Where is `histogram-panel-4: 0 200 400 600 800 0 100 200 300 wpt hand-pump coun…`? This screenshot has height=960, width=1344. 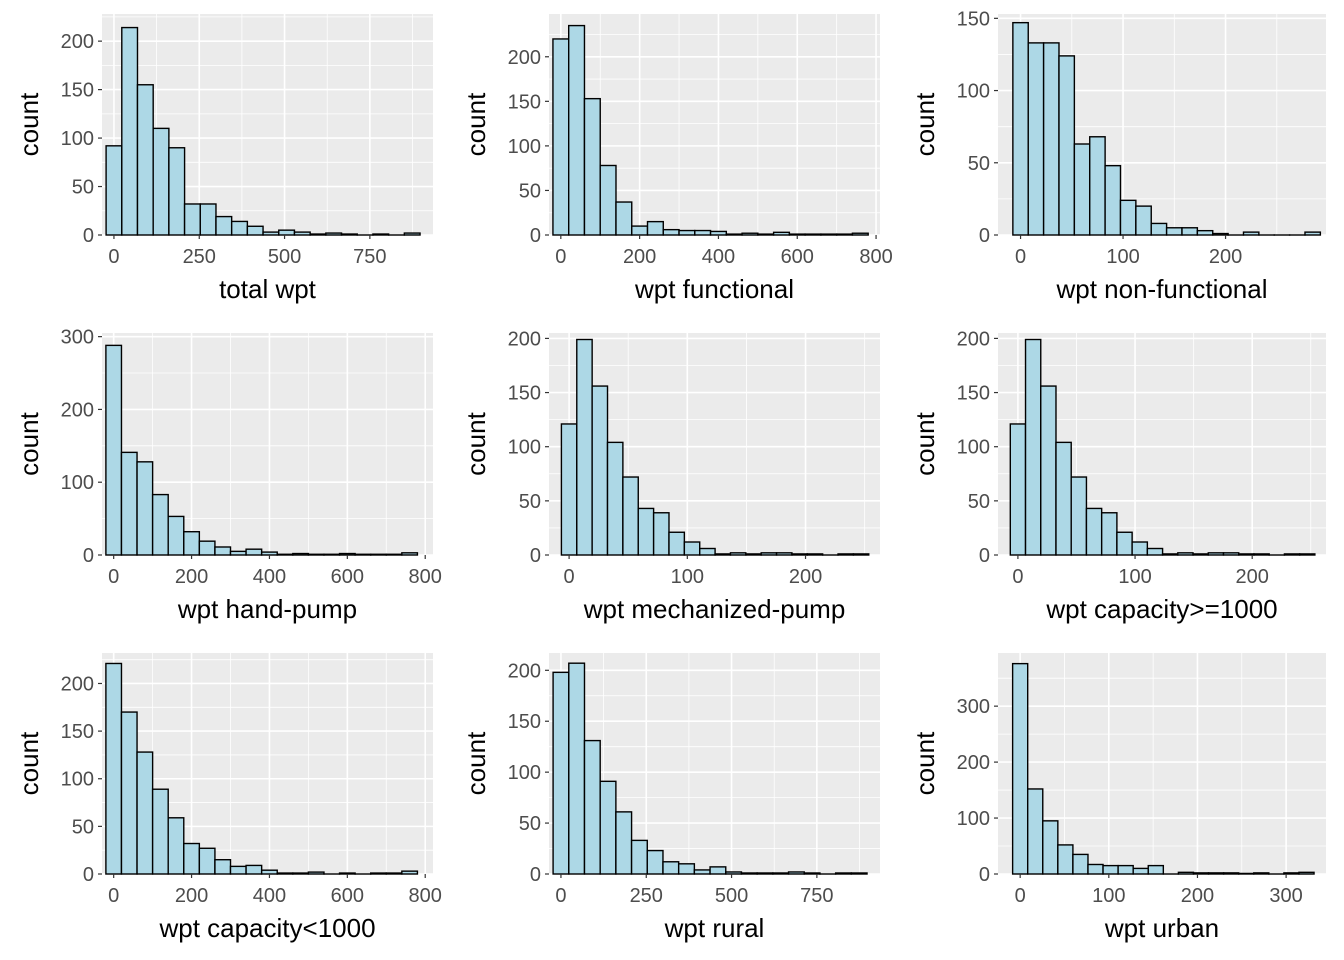 histogram-panel-4: 0 200 400 600 800 0 100 200 300 wpt hand-pump coun… is located at coordinates (228, 475).